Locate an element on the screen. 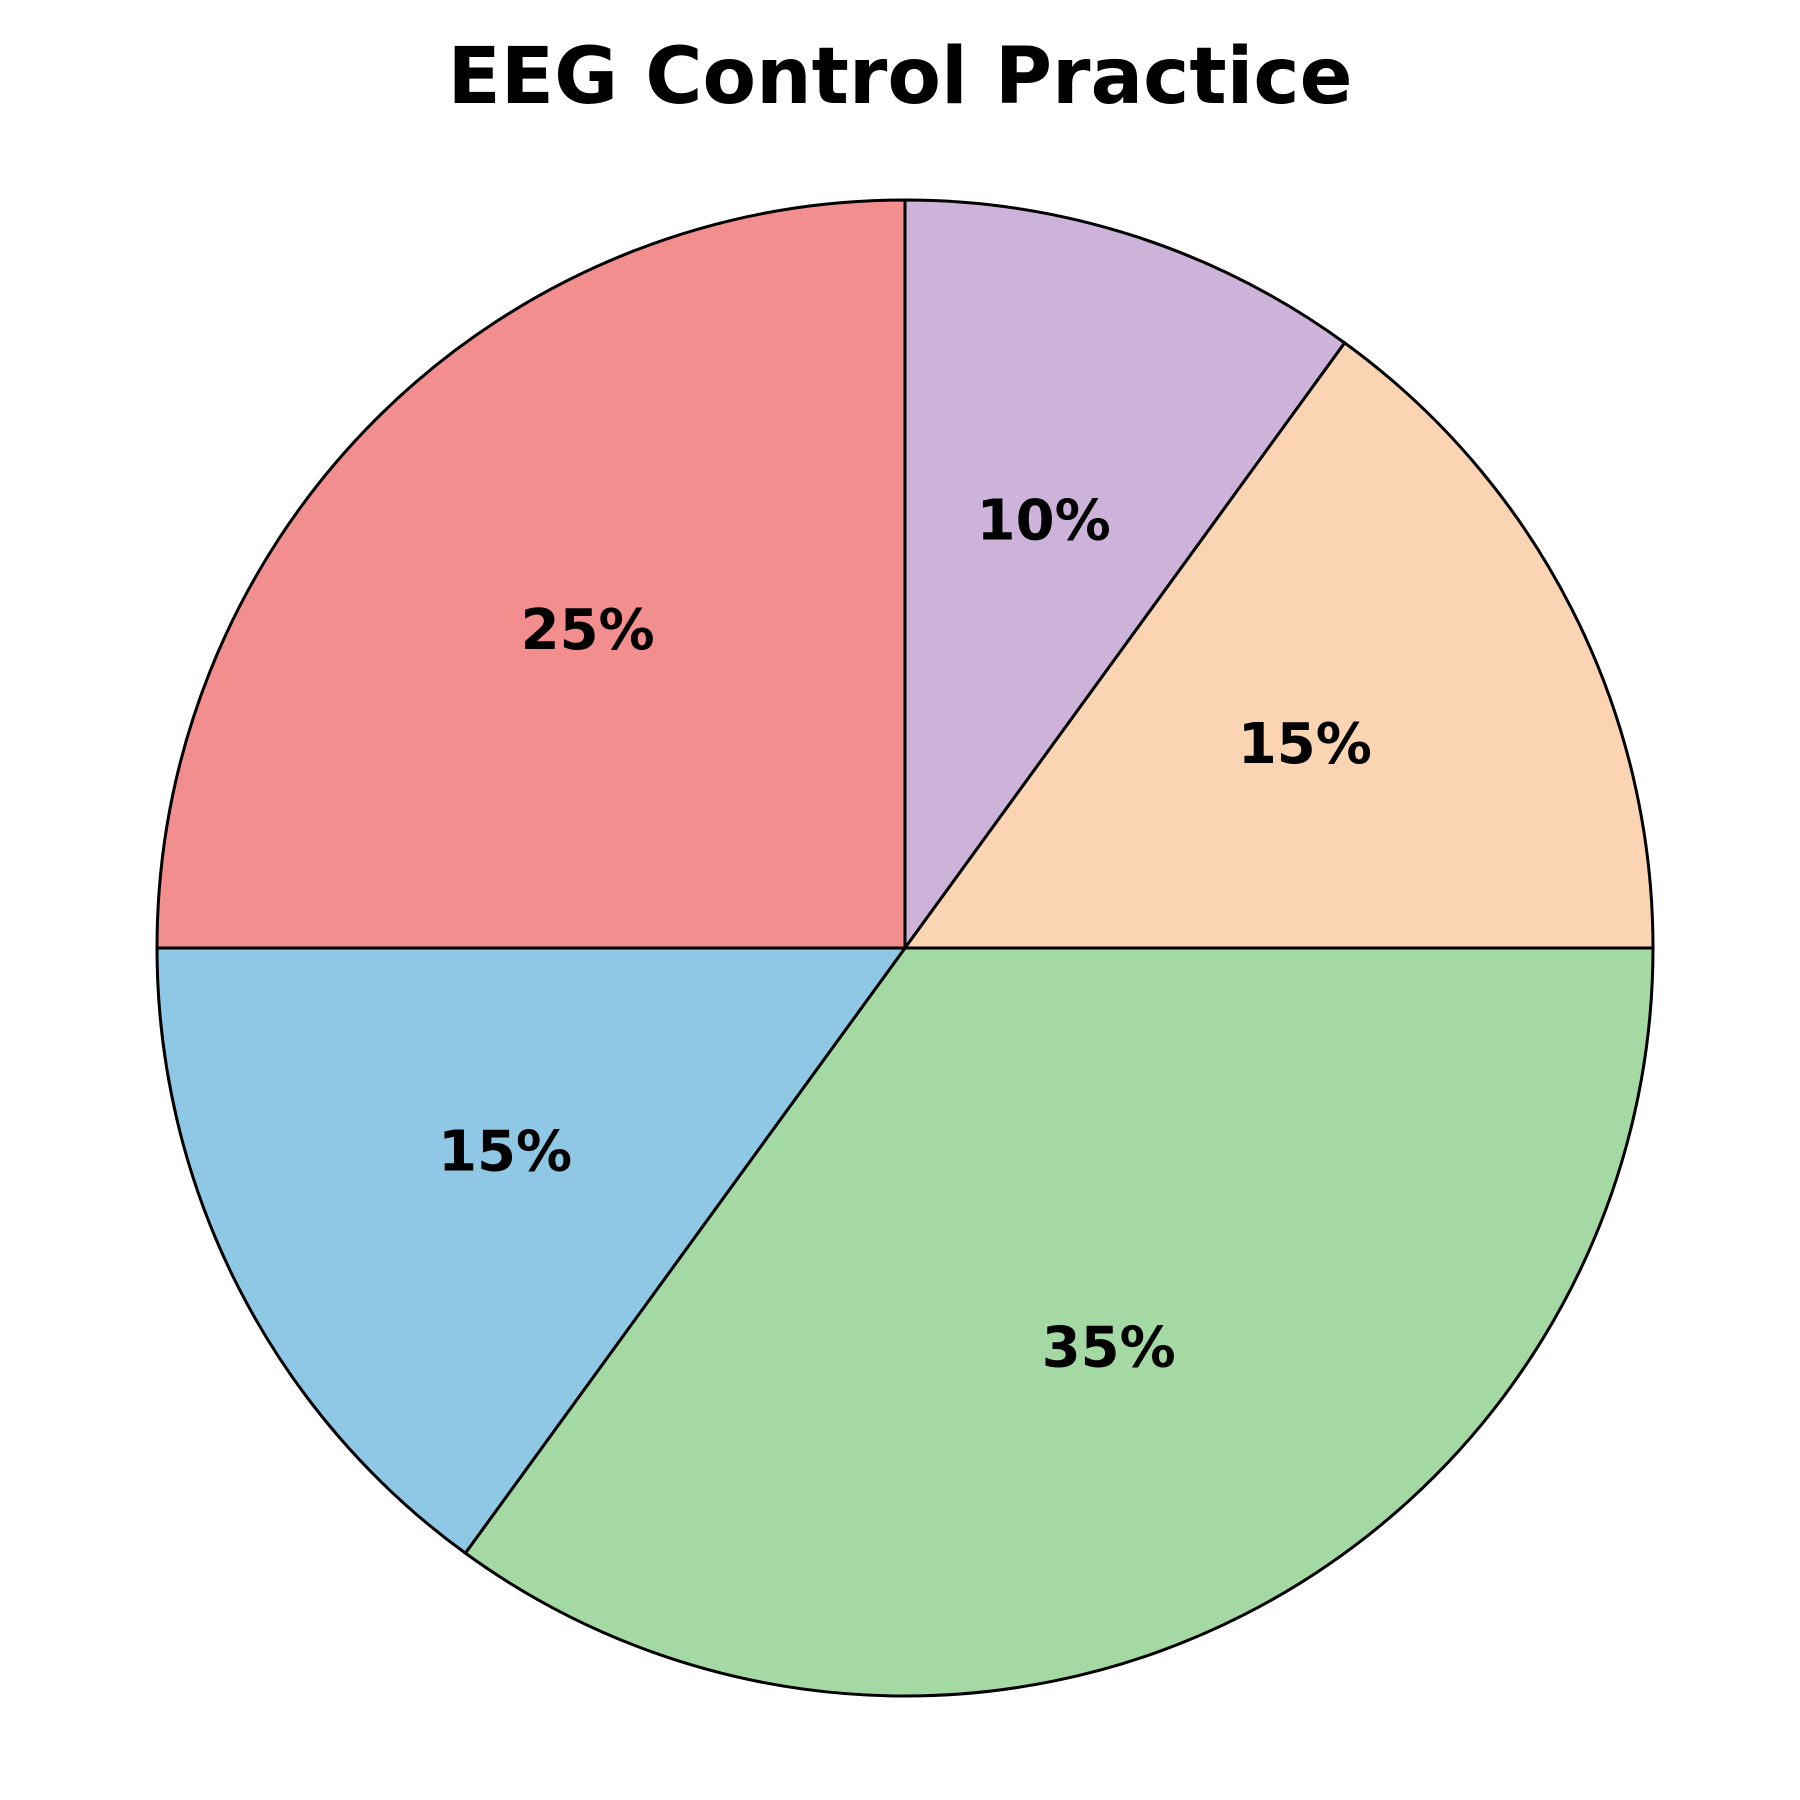 This screenshot has height=1800, width=1800. pie-slice-label-3: 15% is located at coordinates (505, 1151).